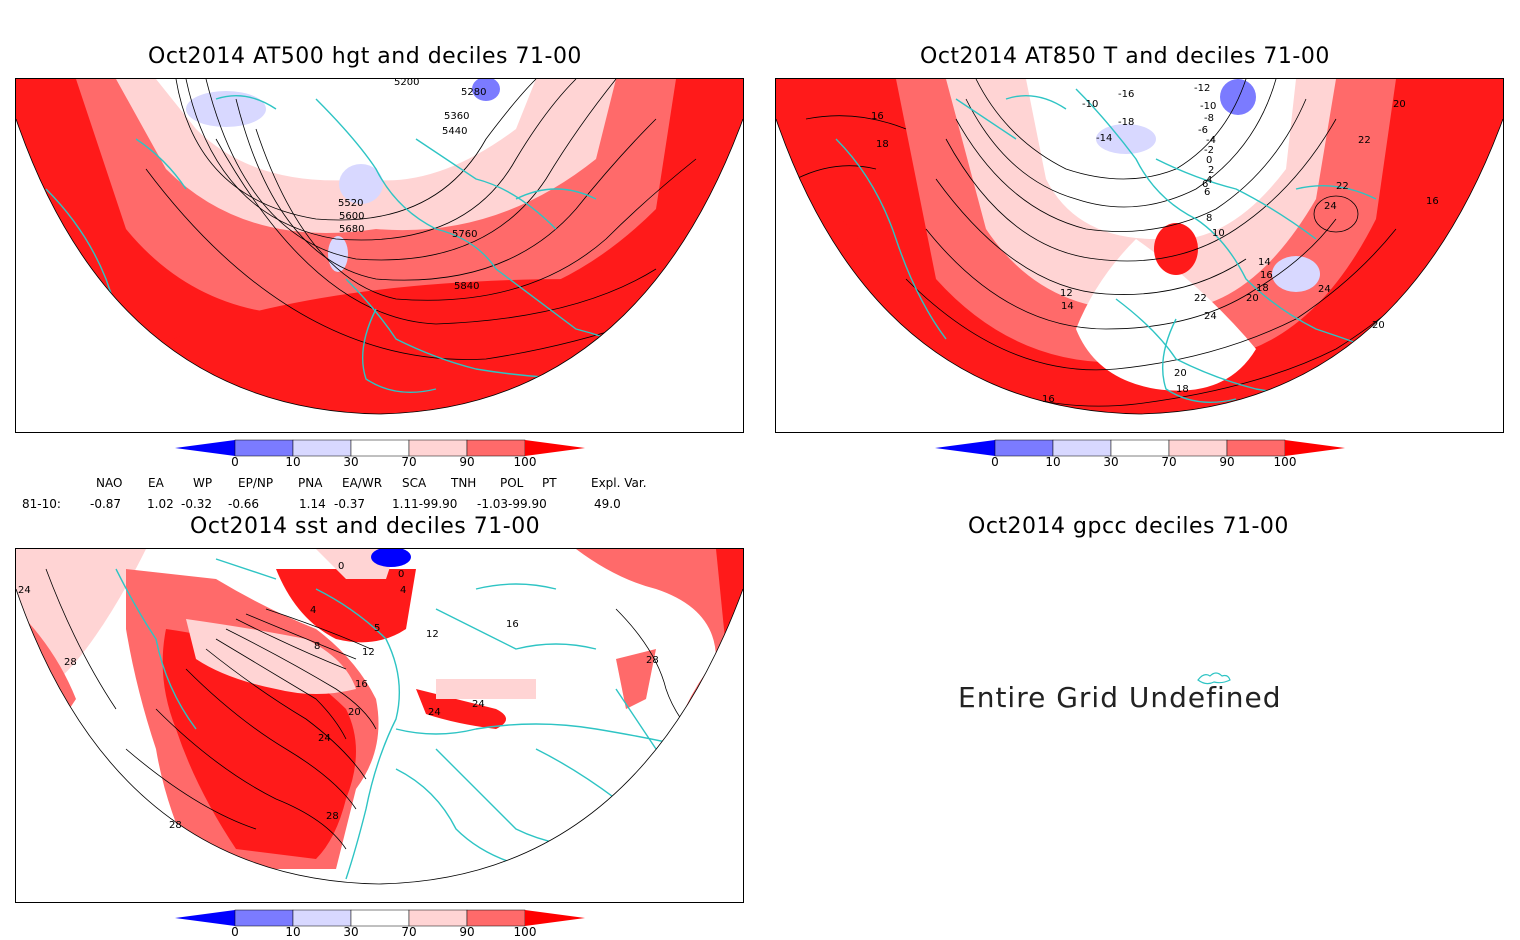  What do you see at coordinates (473, 92) in the screenshot?
I see `at500-contour-label: 5280` at bounding box center [473, 92].